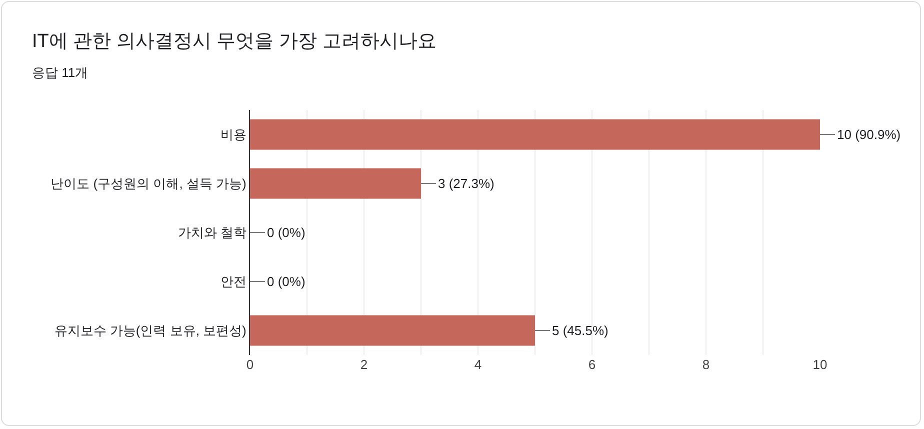 This screenshot has height=429, width=924. What do you see at coordinates (466, 183) in the screenshot?
I see `data-label: 3 (27.3%)` at bounding box center [466, 183].